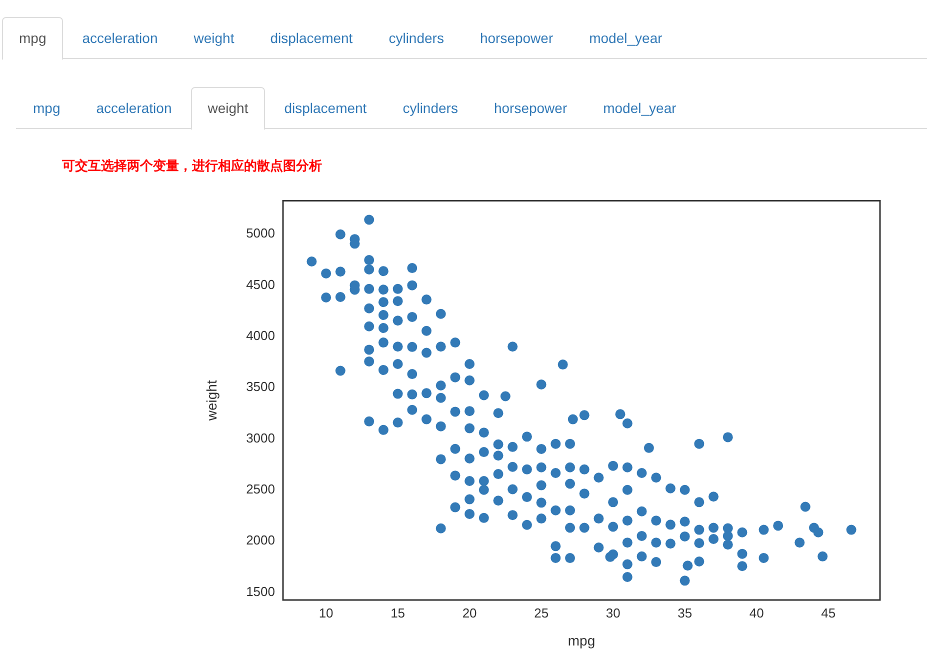  I want to click on y-tick-label: 1500, so click(260, 591).